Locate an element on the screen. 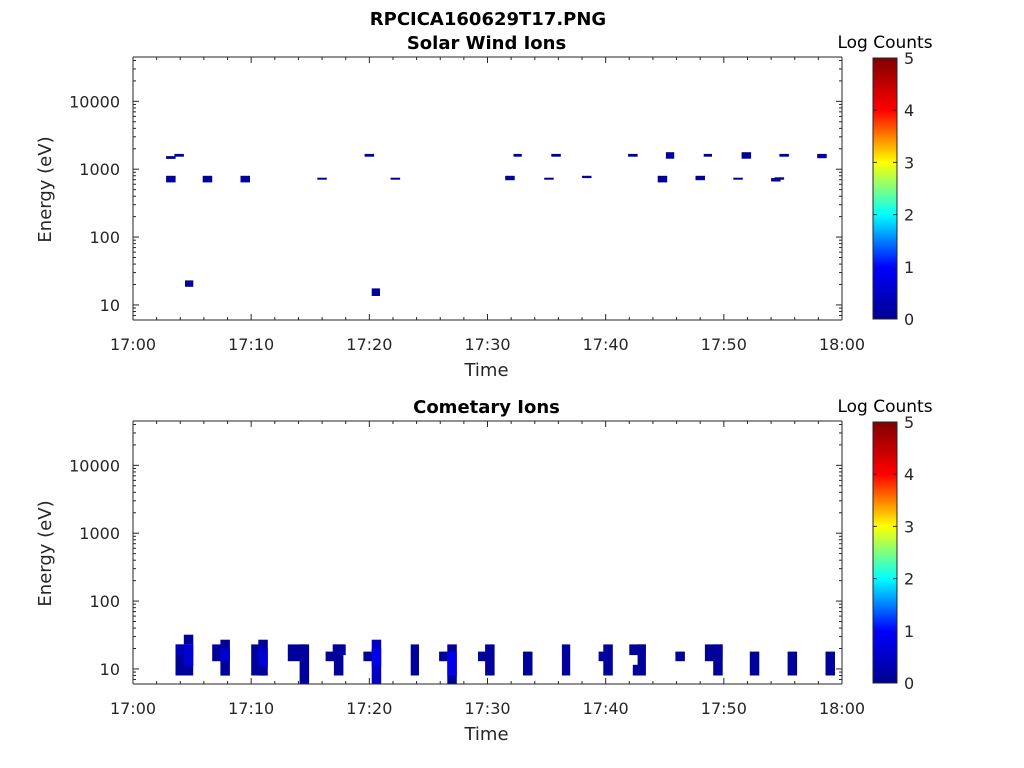 The width and height of the screenshot is (1024, 768). figure-title: RPCICA160629T17.PNG is located at coordinates (488, 19).